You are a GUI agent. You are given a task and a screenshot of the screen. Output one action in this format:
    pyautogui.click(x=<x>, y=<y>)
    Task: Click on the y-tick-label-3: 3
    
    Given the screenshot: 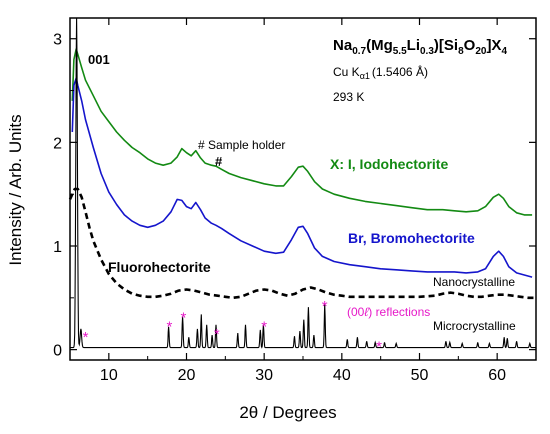 What is the action you would take?
    pyautogui.click(x=57, y=40)
    